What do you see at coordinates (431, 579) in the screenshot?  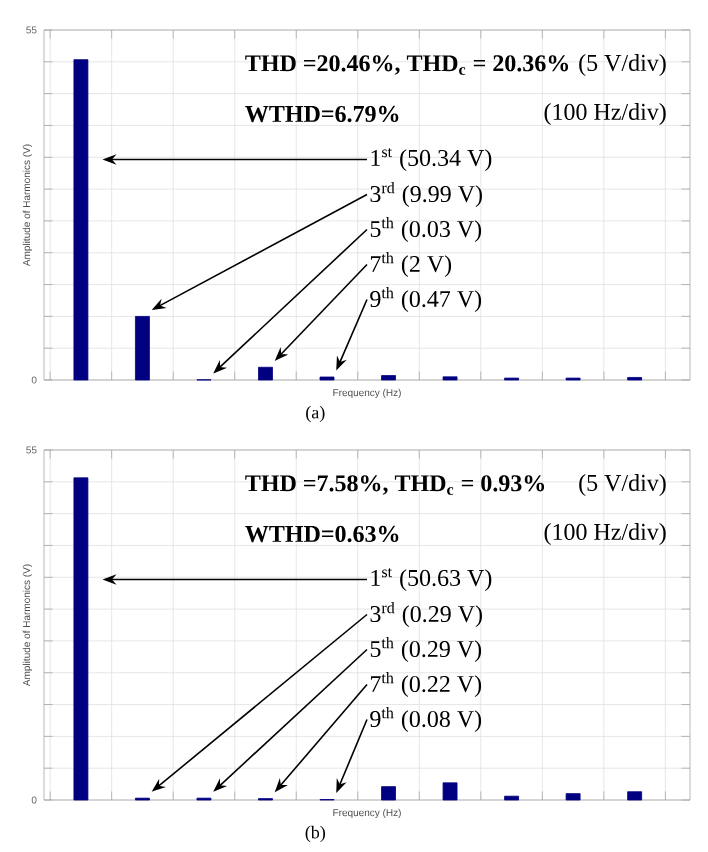 I see `annotation: 1$^{st}$ (50.63 V)` at bounding box center [431, 579].